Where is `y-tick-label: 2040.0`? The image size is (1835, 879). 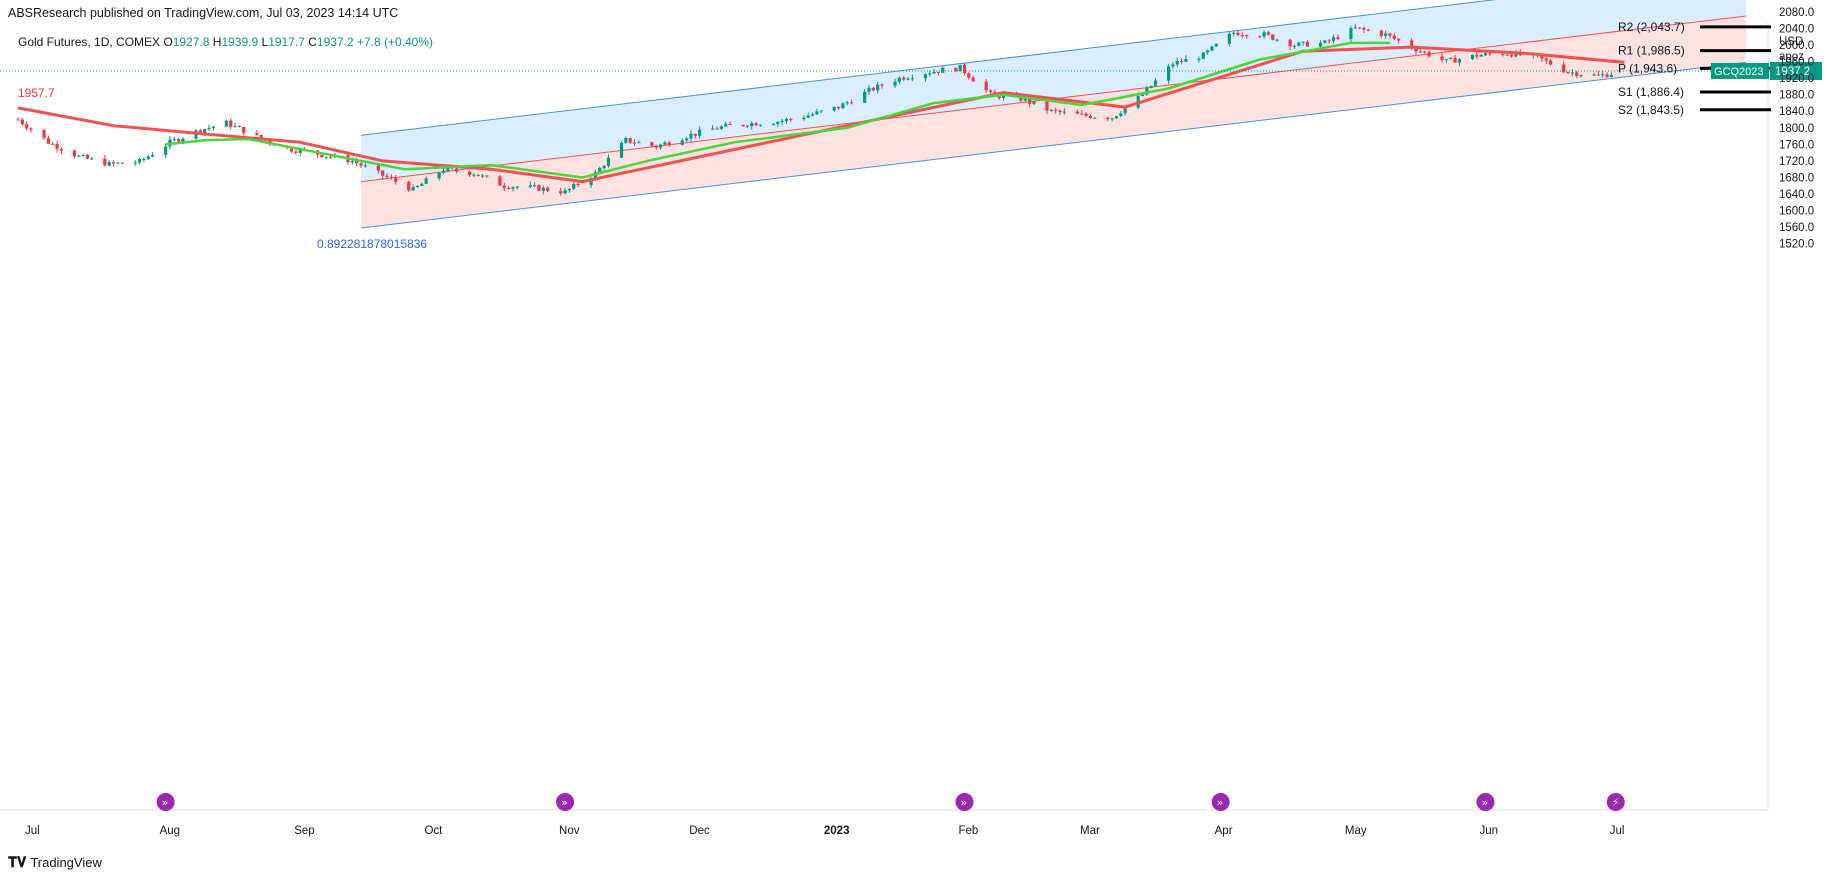 y-tick-label: 2040.0 is located at coordinates (1796, 29).